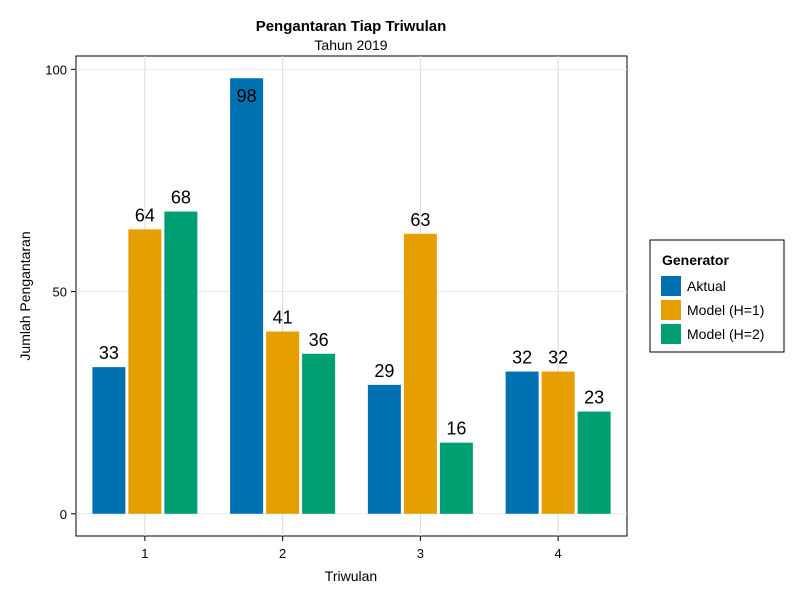  What do you see at coordinates (717, 296) in the screenshot?
I see `legend: Generator Aktual Model (H=1) Model (H=2)` at bounding box center [717, 296].